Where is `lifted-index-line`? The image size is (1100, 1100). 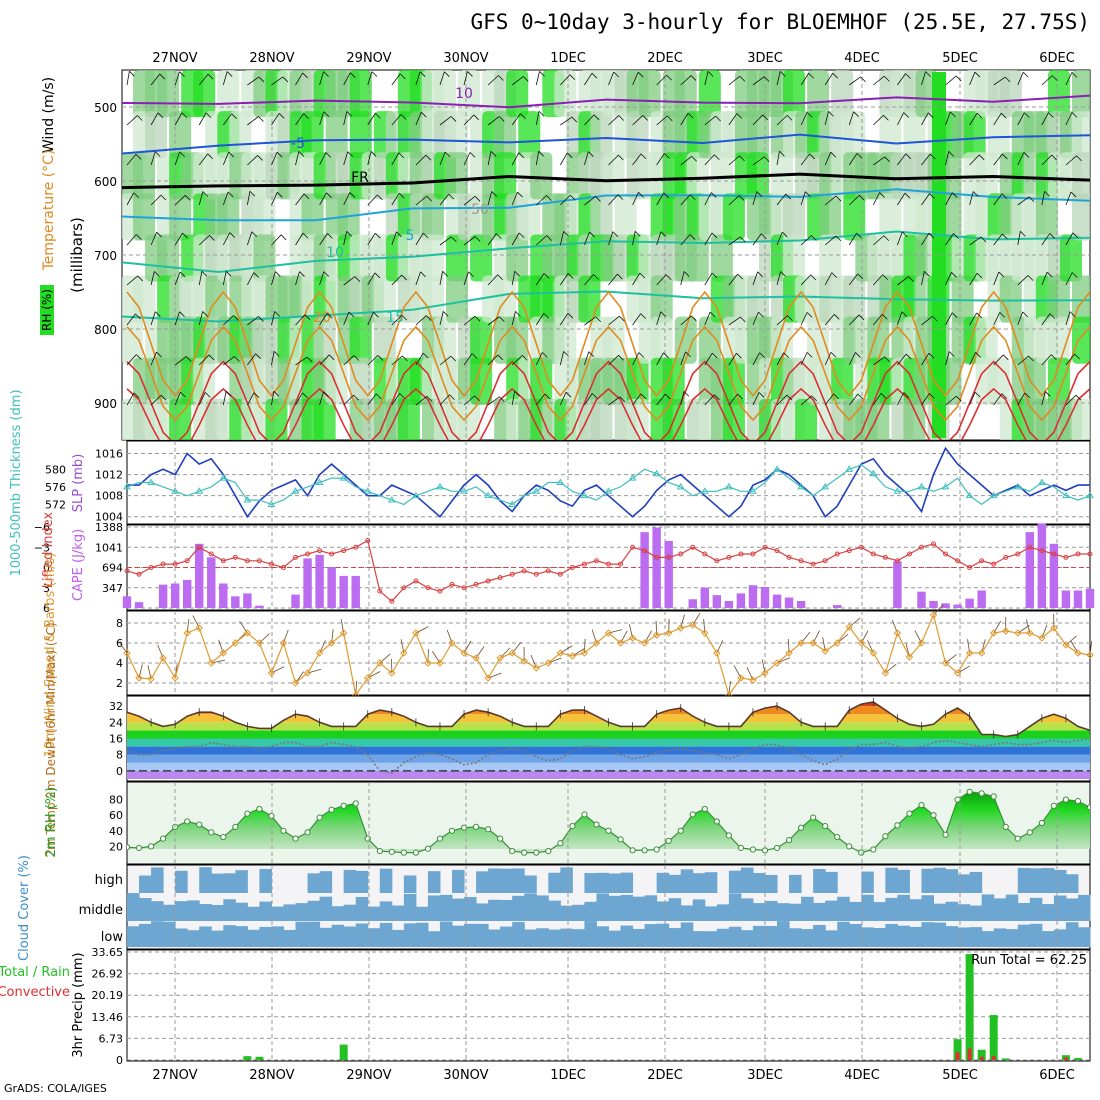
lifted-index-line is located at coordinates (608, 571).